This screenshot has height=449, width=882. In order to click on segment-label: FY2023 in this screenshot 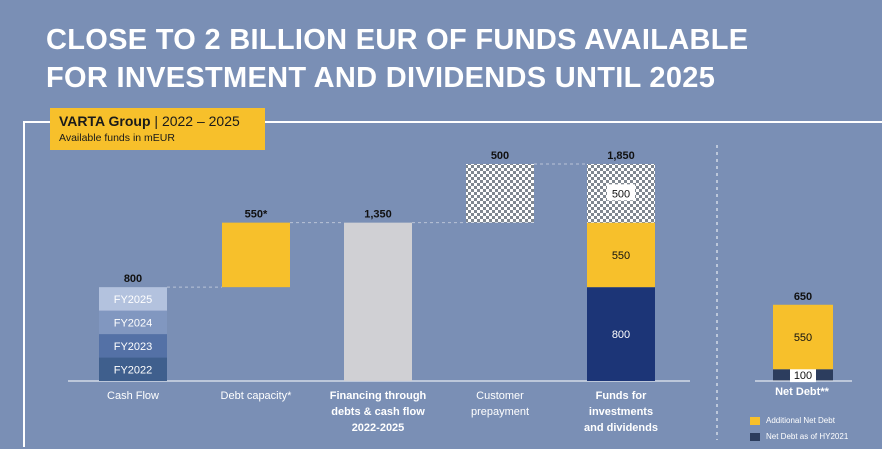, I will do `click(133, 347)`.